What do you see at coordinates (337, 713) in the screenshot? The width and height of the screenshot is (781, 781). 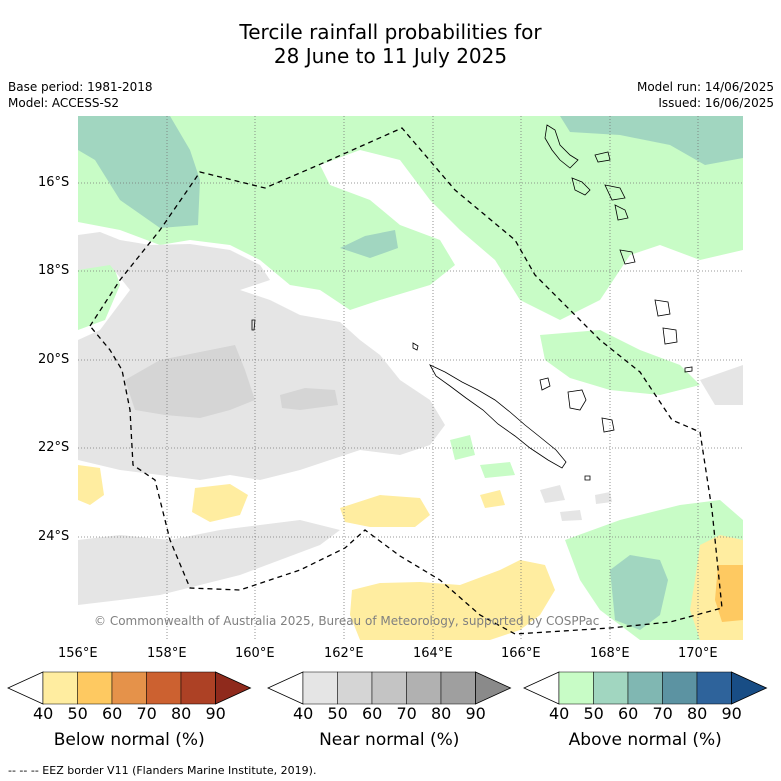 I see `near-normal-tick-label: 50` at bounding box center [337, 713].